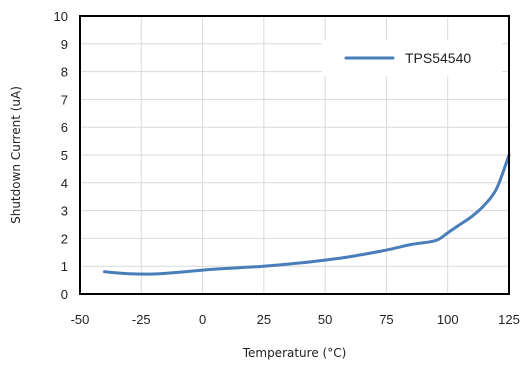 This screenshot has height=365, width=523. I want to click on y-tick-label-3: 3, so click(64, 211).